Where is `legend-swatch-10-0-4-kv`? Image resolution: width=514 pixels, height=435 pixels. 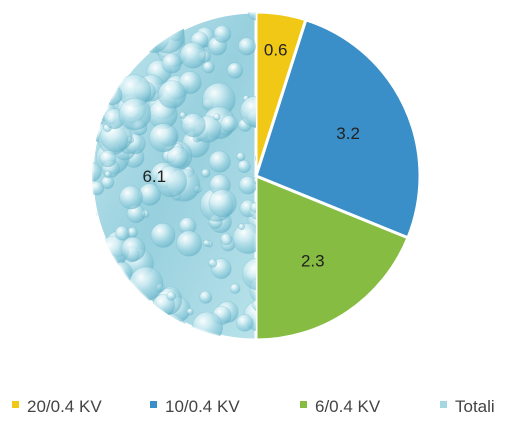 legend-swatch-10-0-4-kv is located at coordinates (153, 404).